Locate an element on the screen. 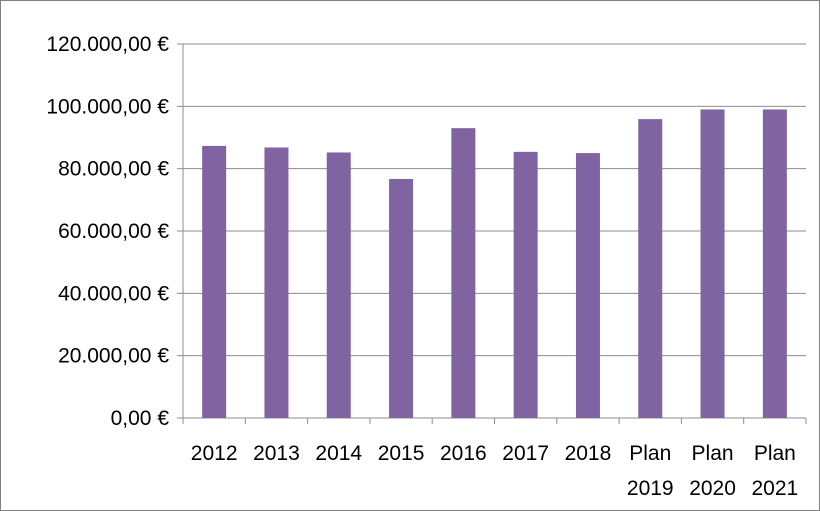  y-tick-label: 20.000,00 € is located at coordinates (113, 356).